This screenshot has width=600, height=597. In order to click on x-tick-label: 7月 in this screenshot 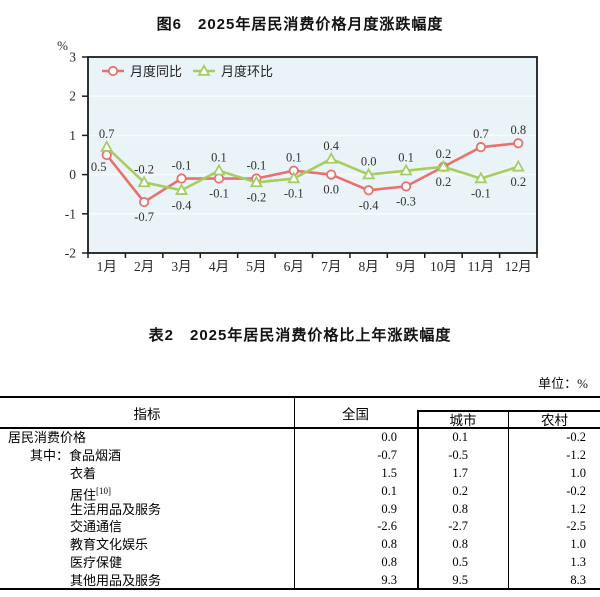, I will do `click(331, 266)`.